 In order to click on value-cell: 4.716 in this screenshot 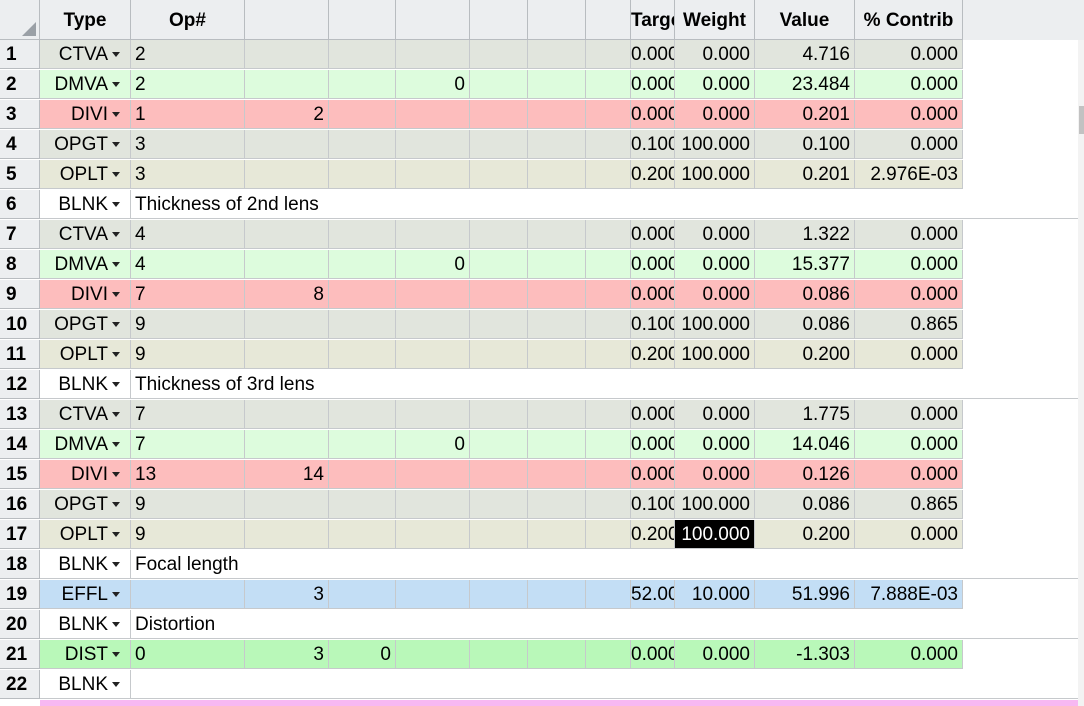, I will do `click(805, 54)`.